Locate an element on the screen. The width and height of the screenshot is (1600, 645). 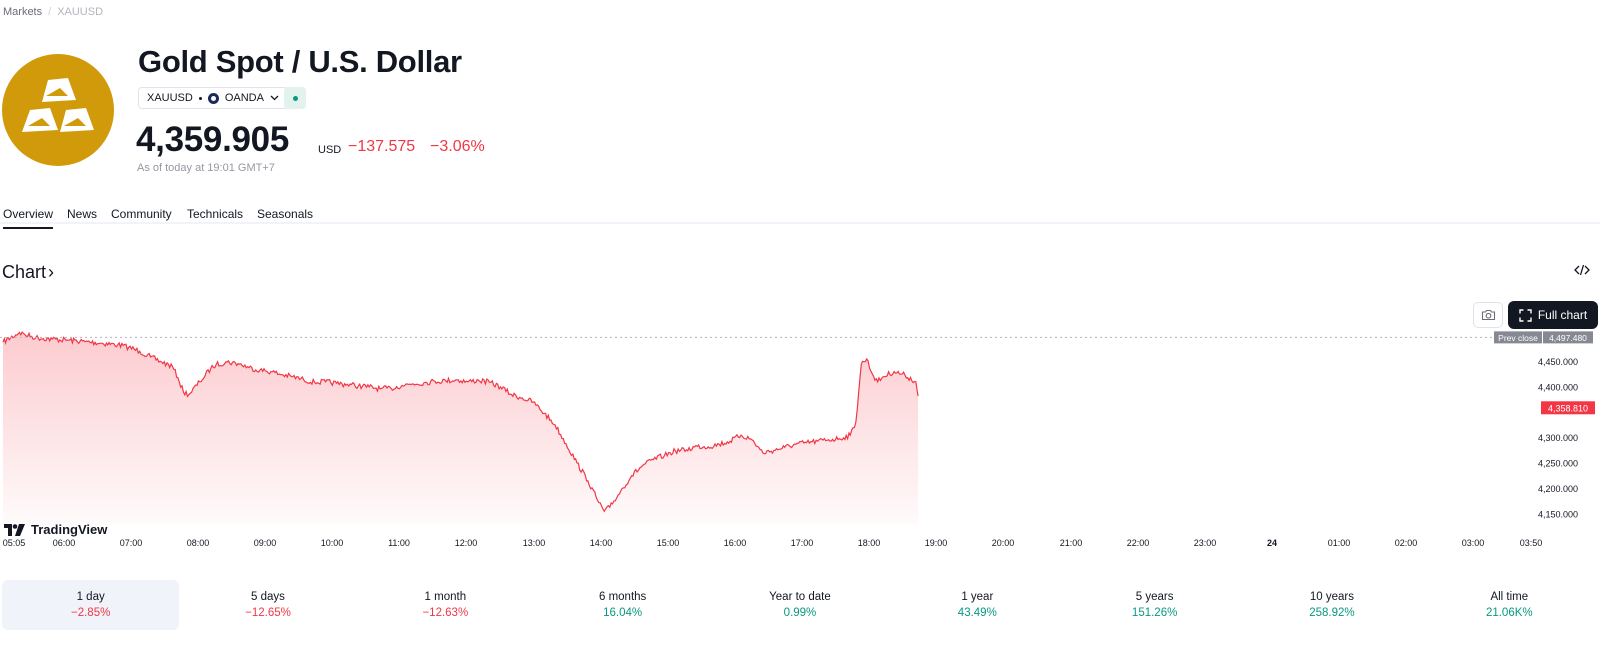
x-tick-label: 10:00 is located at coordinates (332, 543).